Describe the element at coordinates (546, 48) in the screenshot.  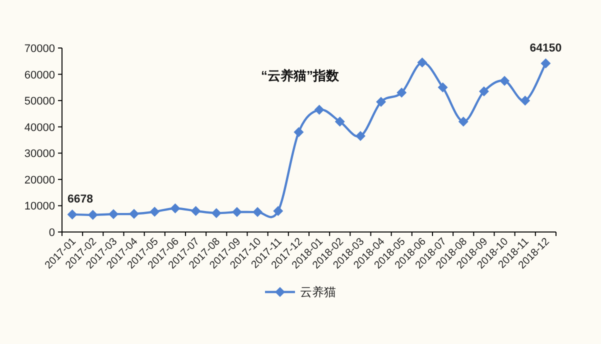
I see `data-label: 64150` at that location.